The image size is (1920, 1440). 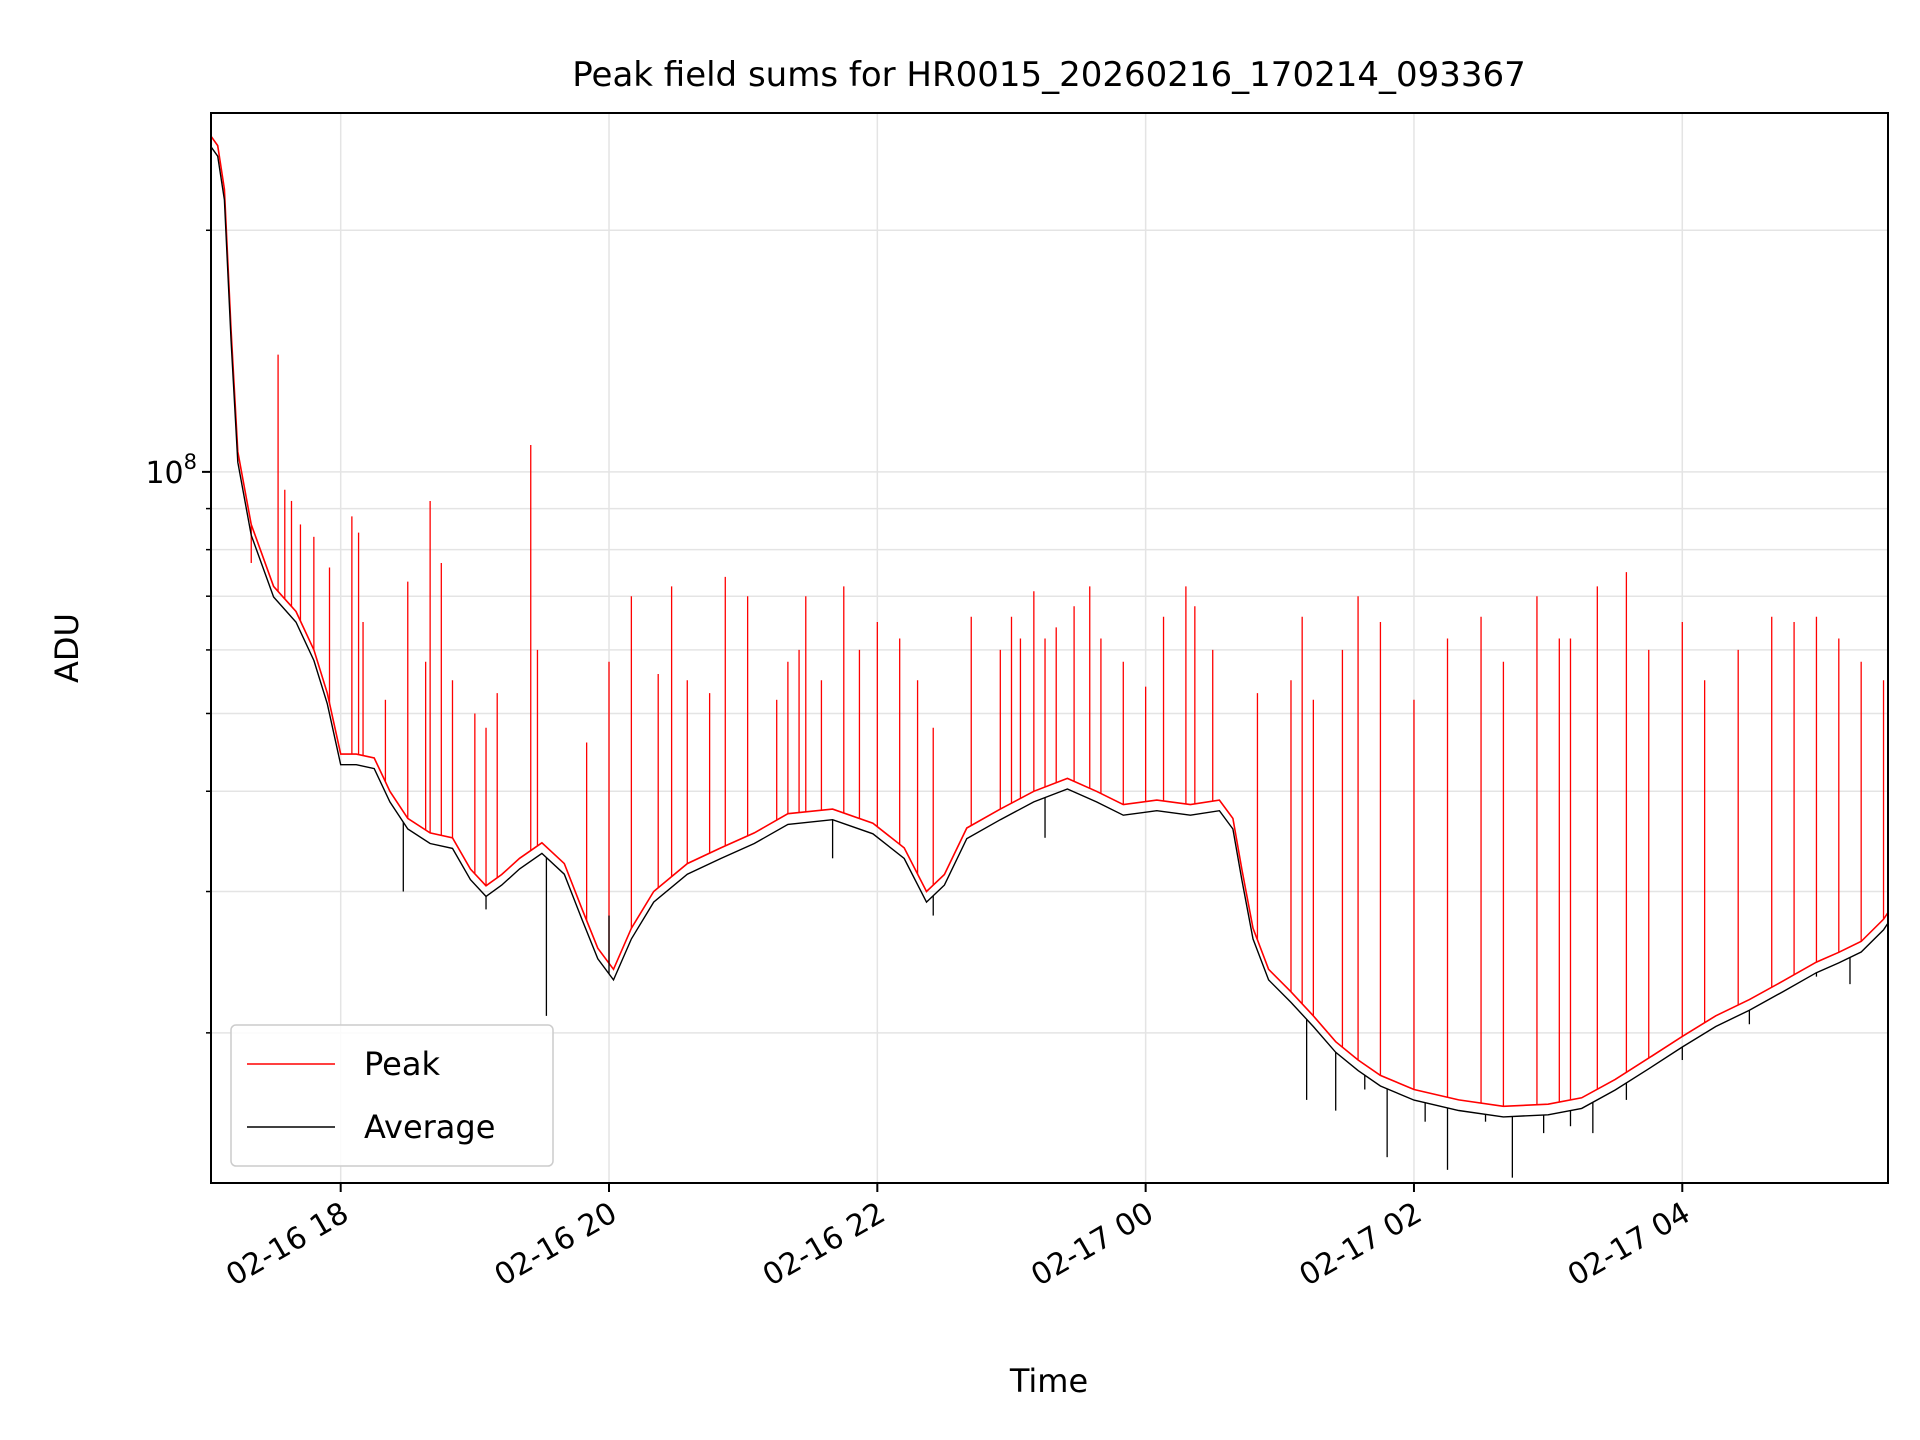 I want to click on y-axis-label: ADU, so click(x=67, y=648).